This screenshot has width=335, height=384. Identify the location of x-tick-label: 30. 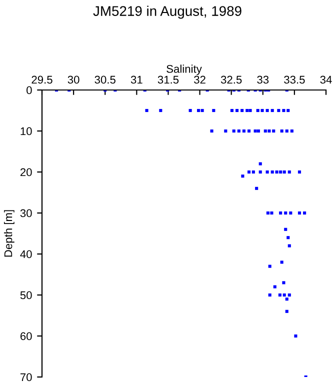
(74, 80).